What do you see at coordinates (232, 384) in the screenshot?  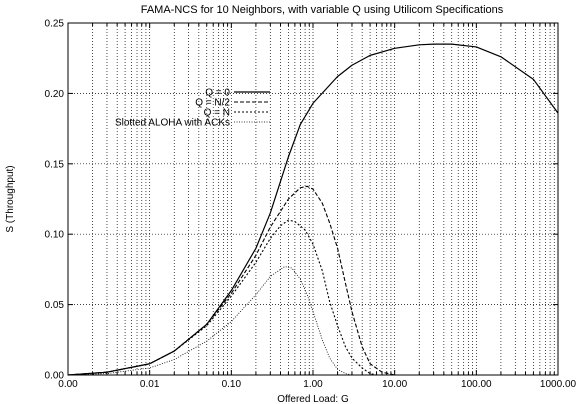 I see `x-tick-label: 0.10` at bounding box center [232, 384].